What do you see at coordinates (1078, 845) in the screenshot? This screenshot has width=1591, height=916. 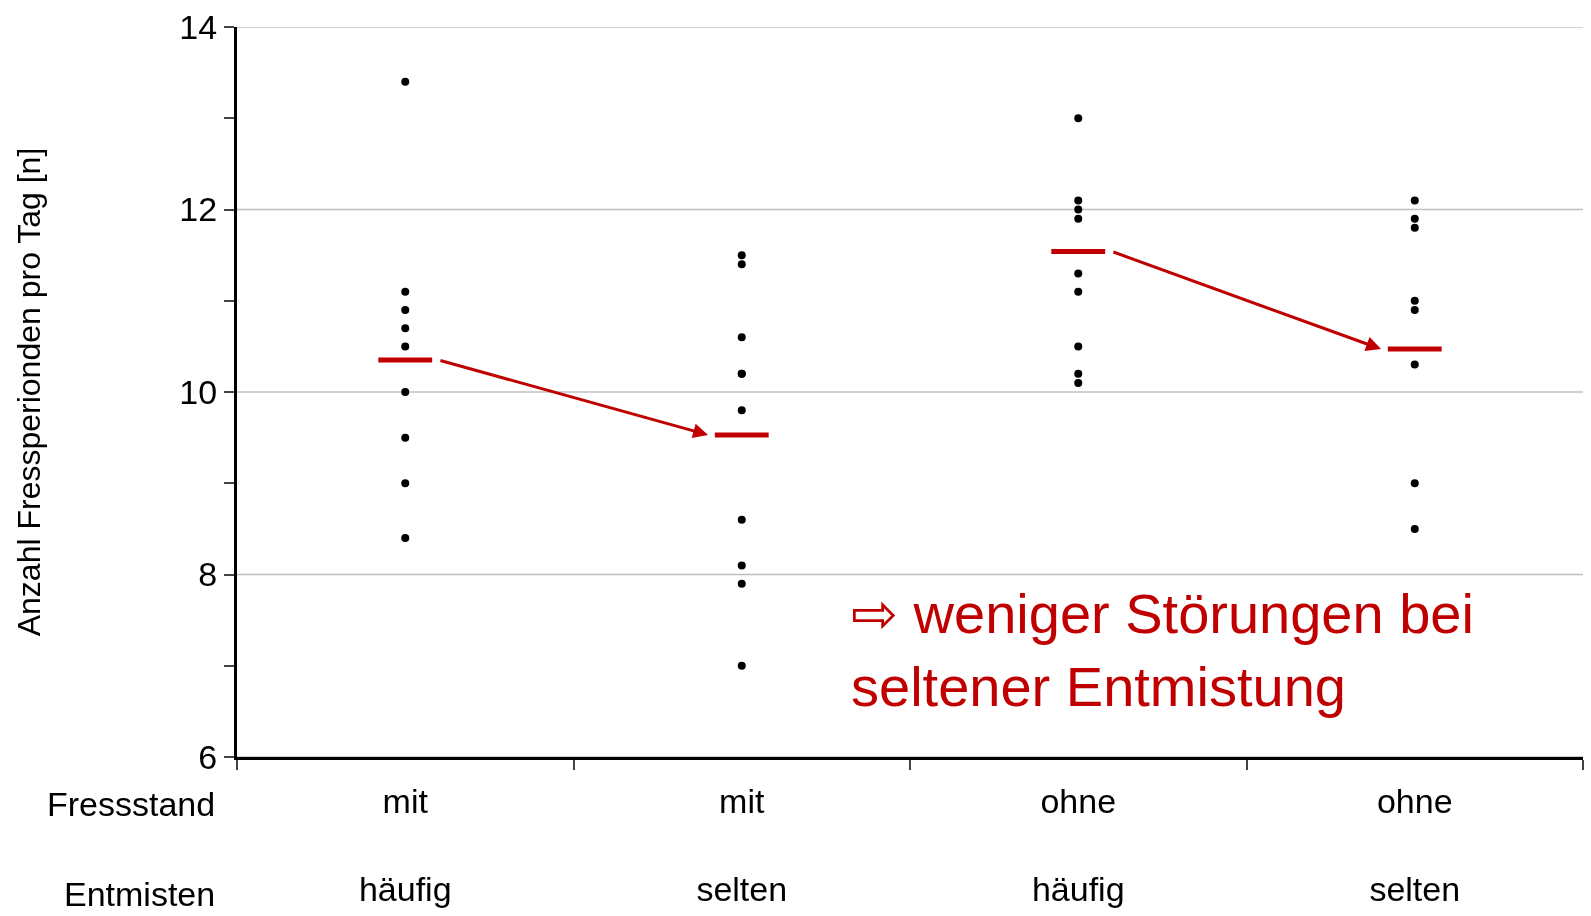 I see `category-label: ohne häufig` at bounding box center [1078, 845].